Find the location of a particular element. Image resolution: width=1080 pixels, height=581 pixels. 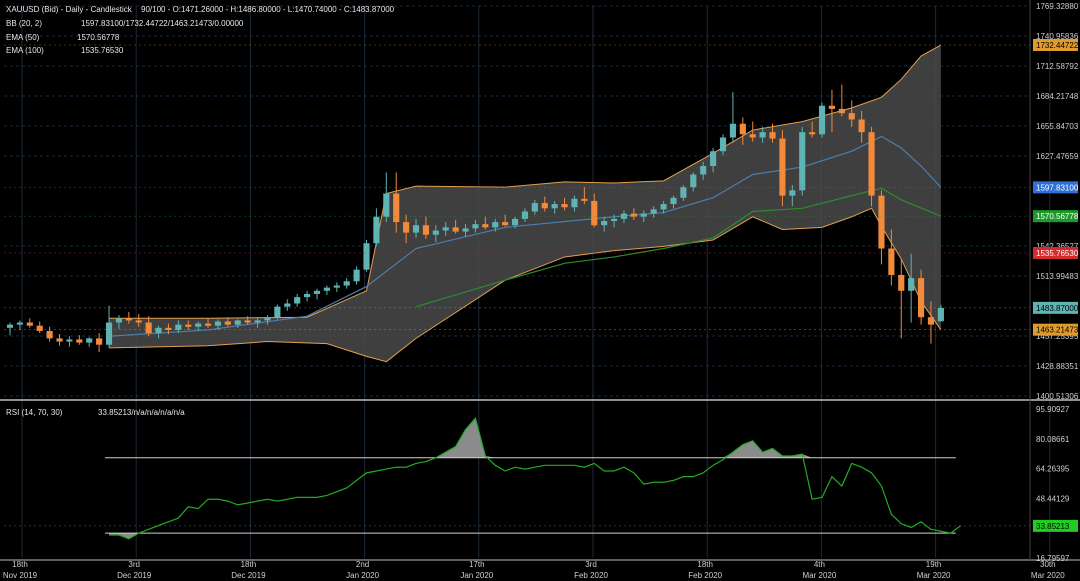

price-tag-text: 1463.21473 is located at coordinates (1057, 330).